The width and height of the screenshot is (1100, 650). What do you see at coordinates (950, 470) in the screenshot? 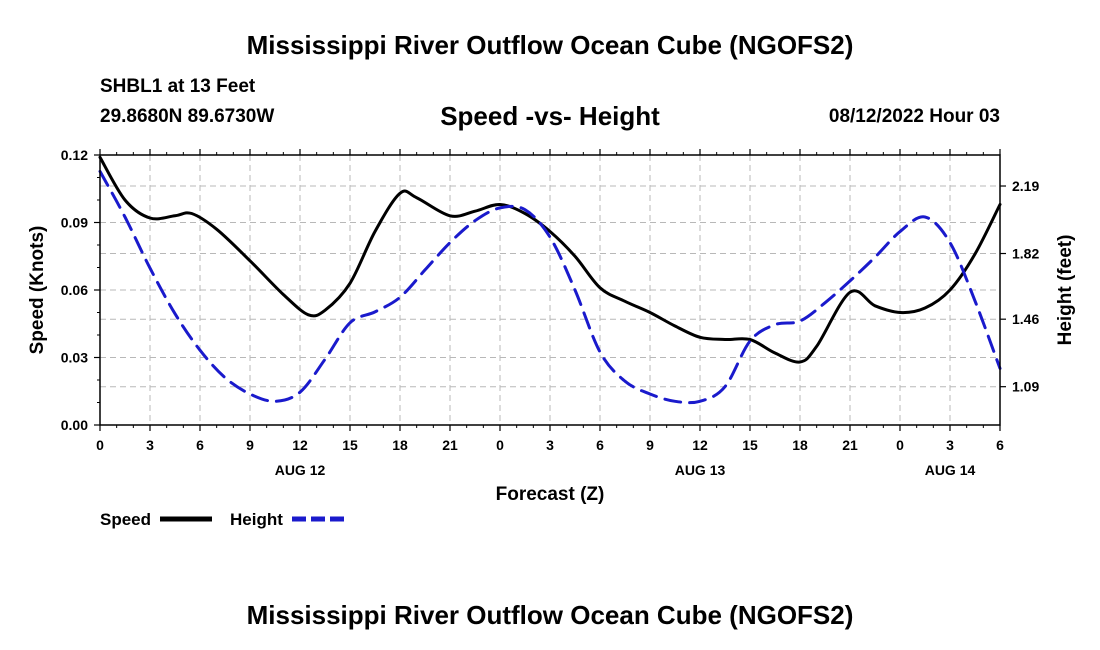
I see `date-label: AUG 14` at bounding box center [950, 470].